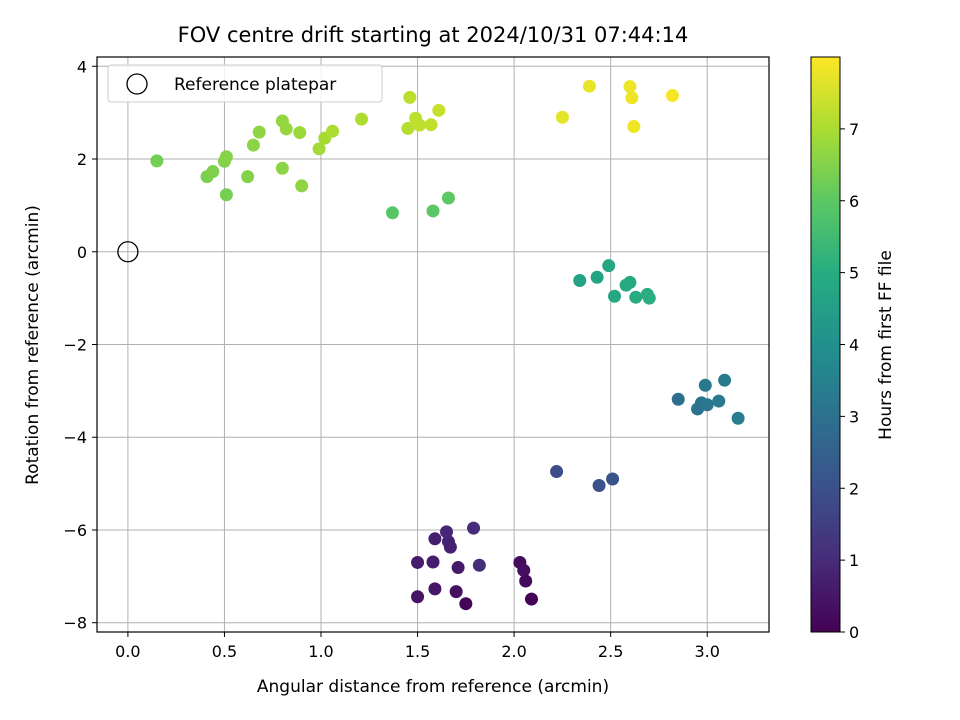 Image resolution: width=960 pixels, height=720 pixels. I want to click on colorbar-tick-label: 2, so click(854, 488).